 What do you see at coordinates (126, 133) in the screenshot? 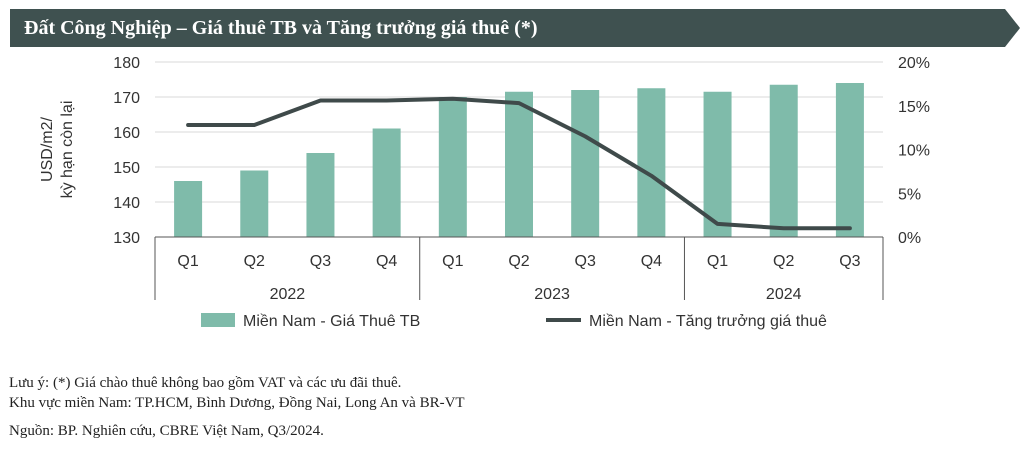
I see `y-tick-label: 160` at bounding box center [126, 133].